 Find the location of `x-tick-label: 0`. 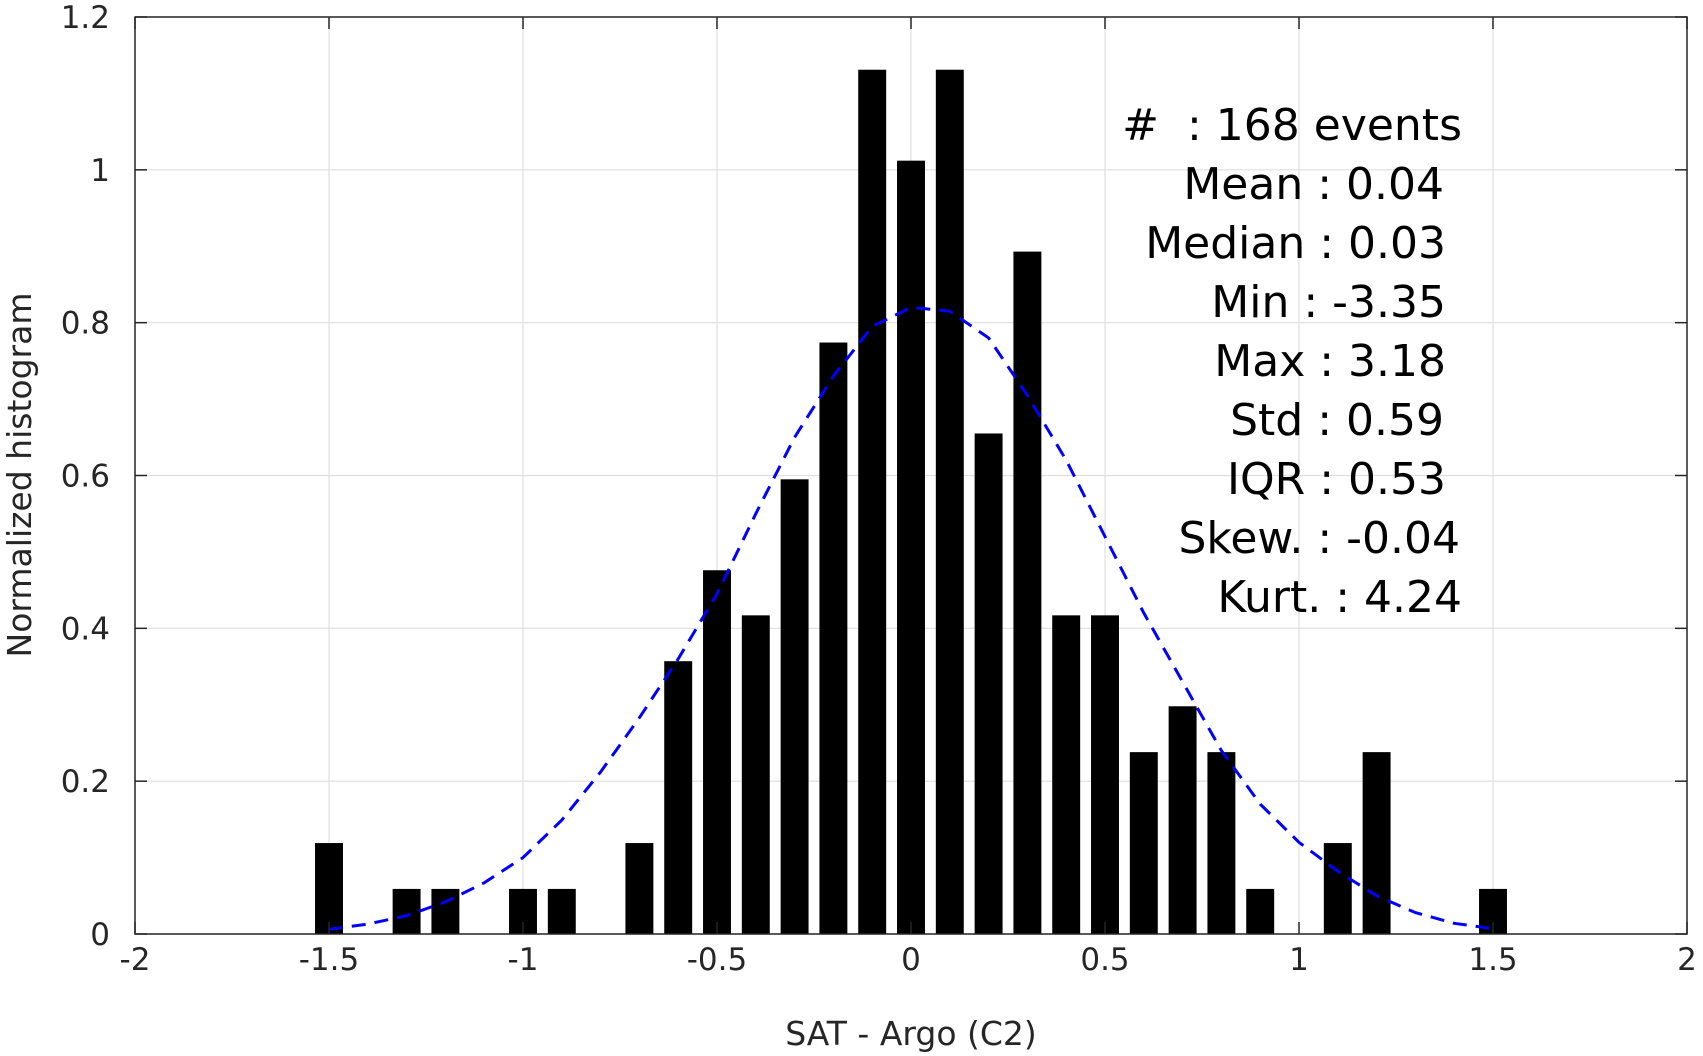

x-tick-label: 0 is located at coordinates (911, 960).